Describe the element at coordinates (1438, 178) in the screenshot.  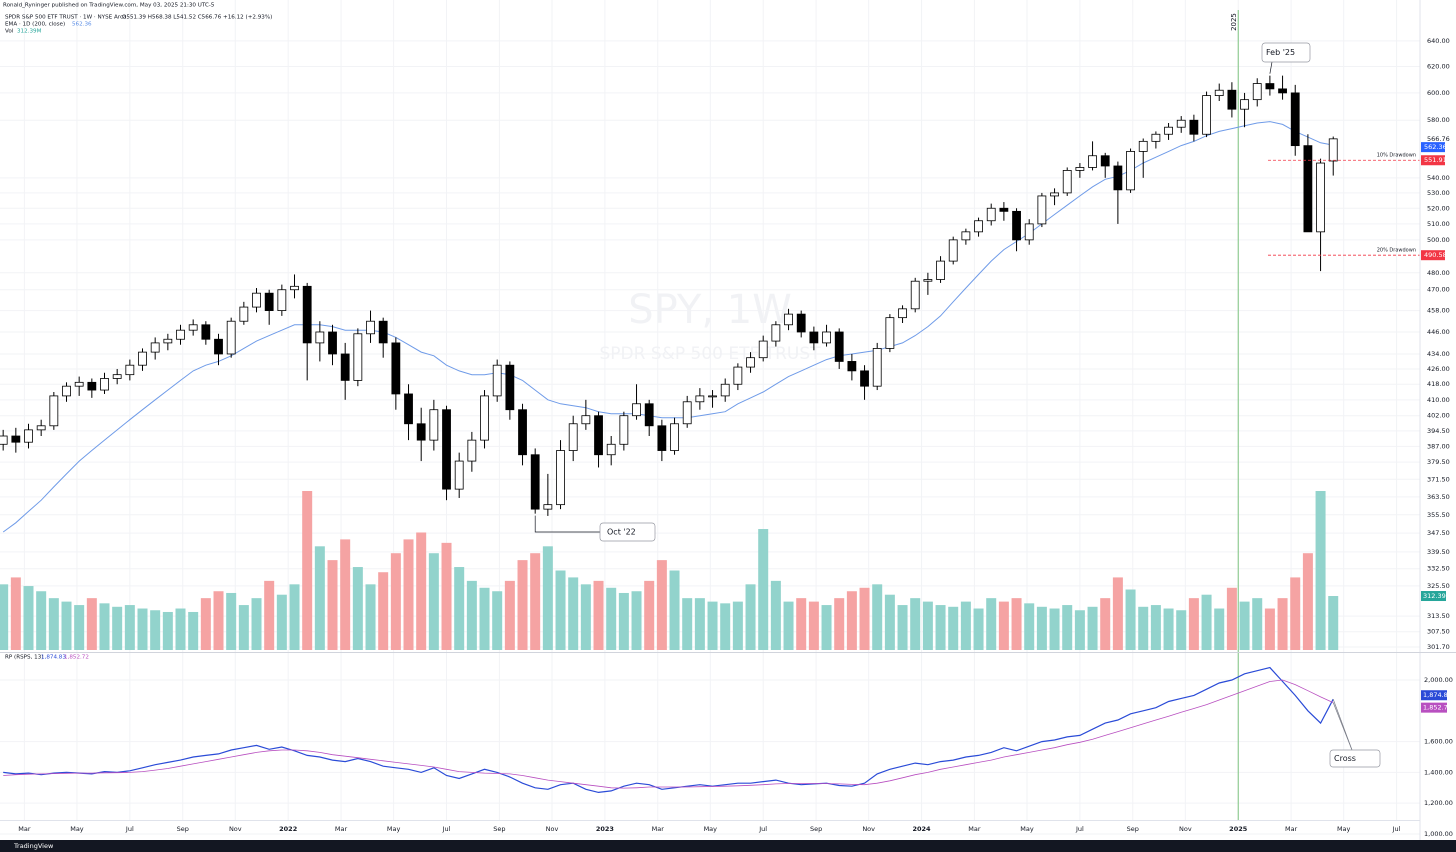
I see `y-tick-label: 540.00` at that location.